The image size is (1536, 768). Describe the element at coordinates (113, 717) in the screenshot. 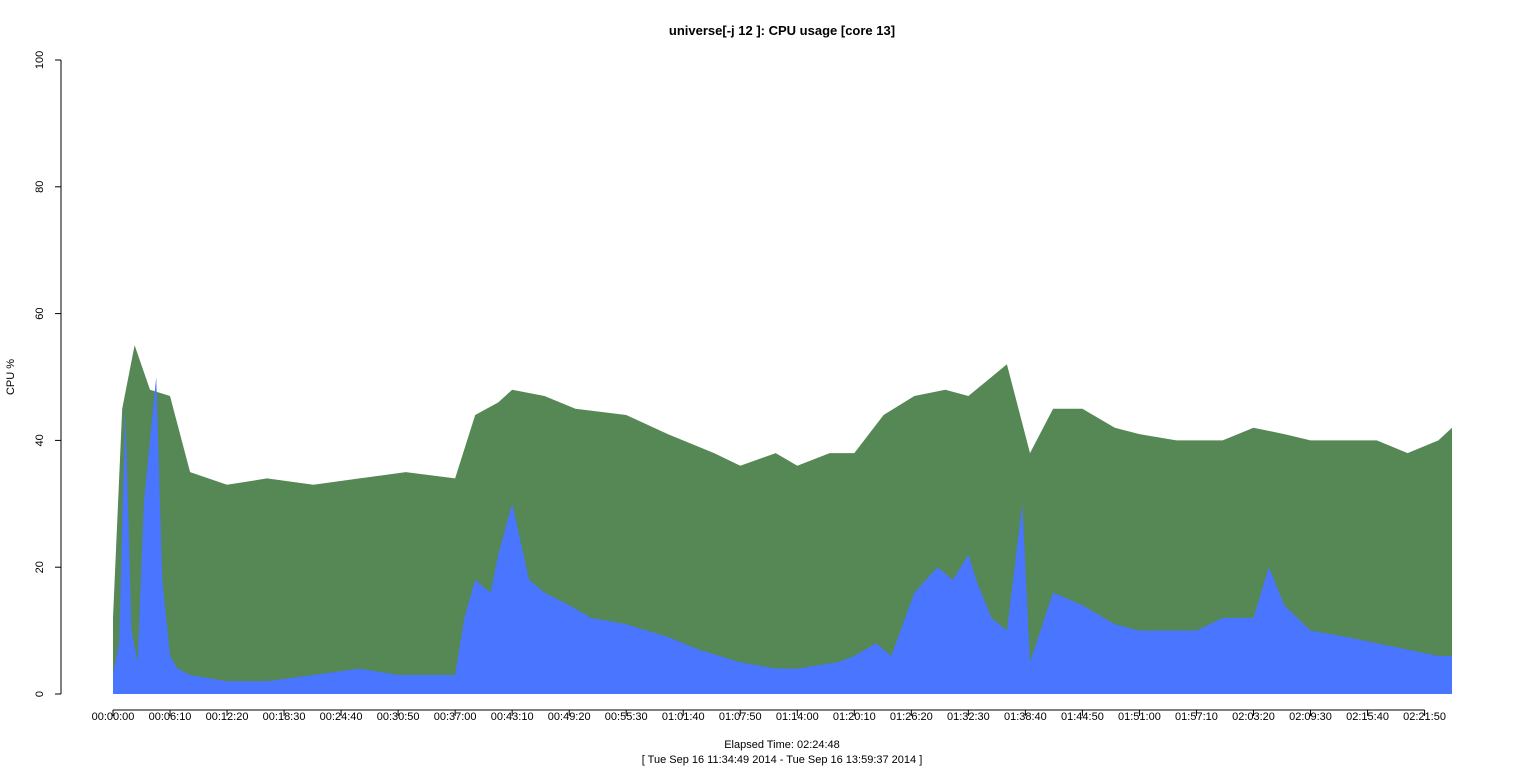

I see `x-tick-label: 00:00:00` at that location.